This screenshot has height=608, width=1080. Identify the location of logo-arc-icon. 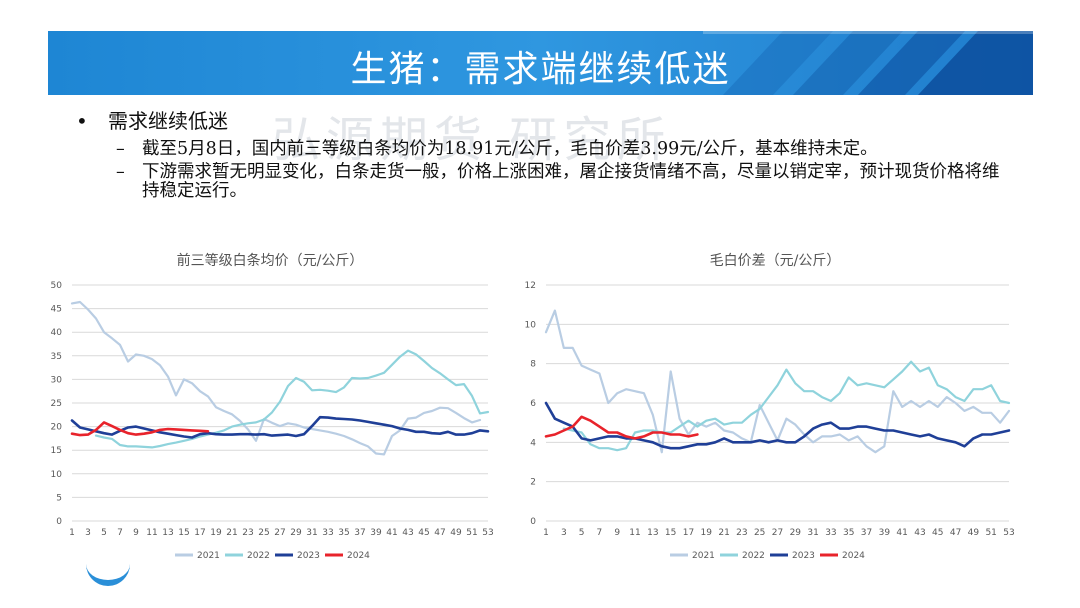
(108, 573).